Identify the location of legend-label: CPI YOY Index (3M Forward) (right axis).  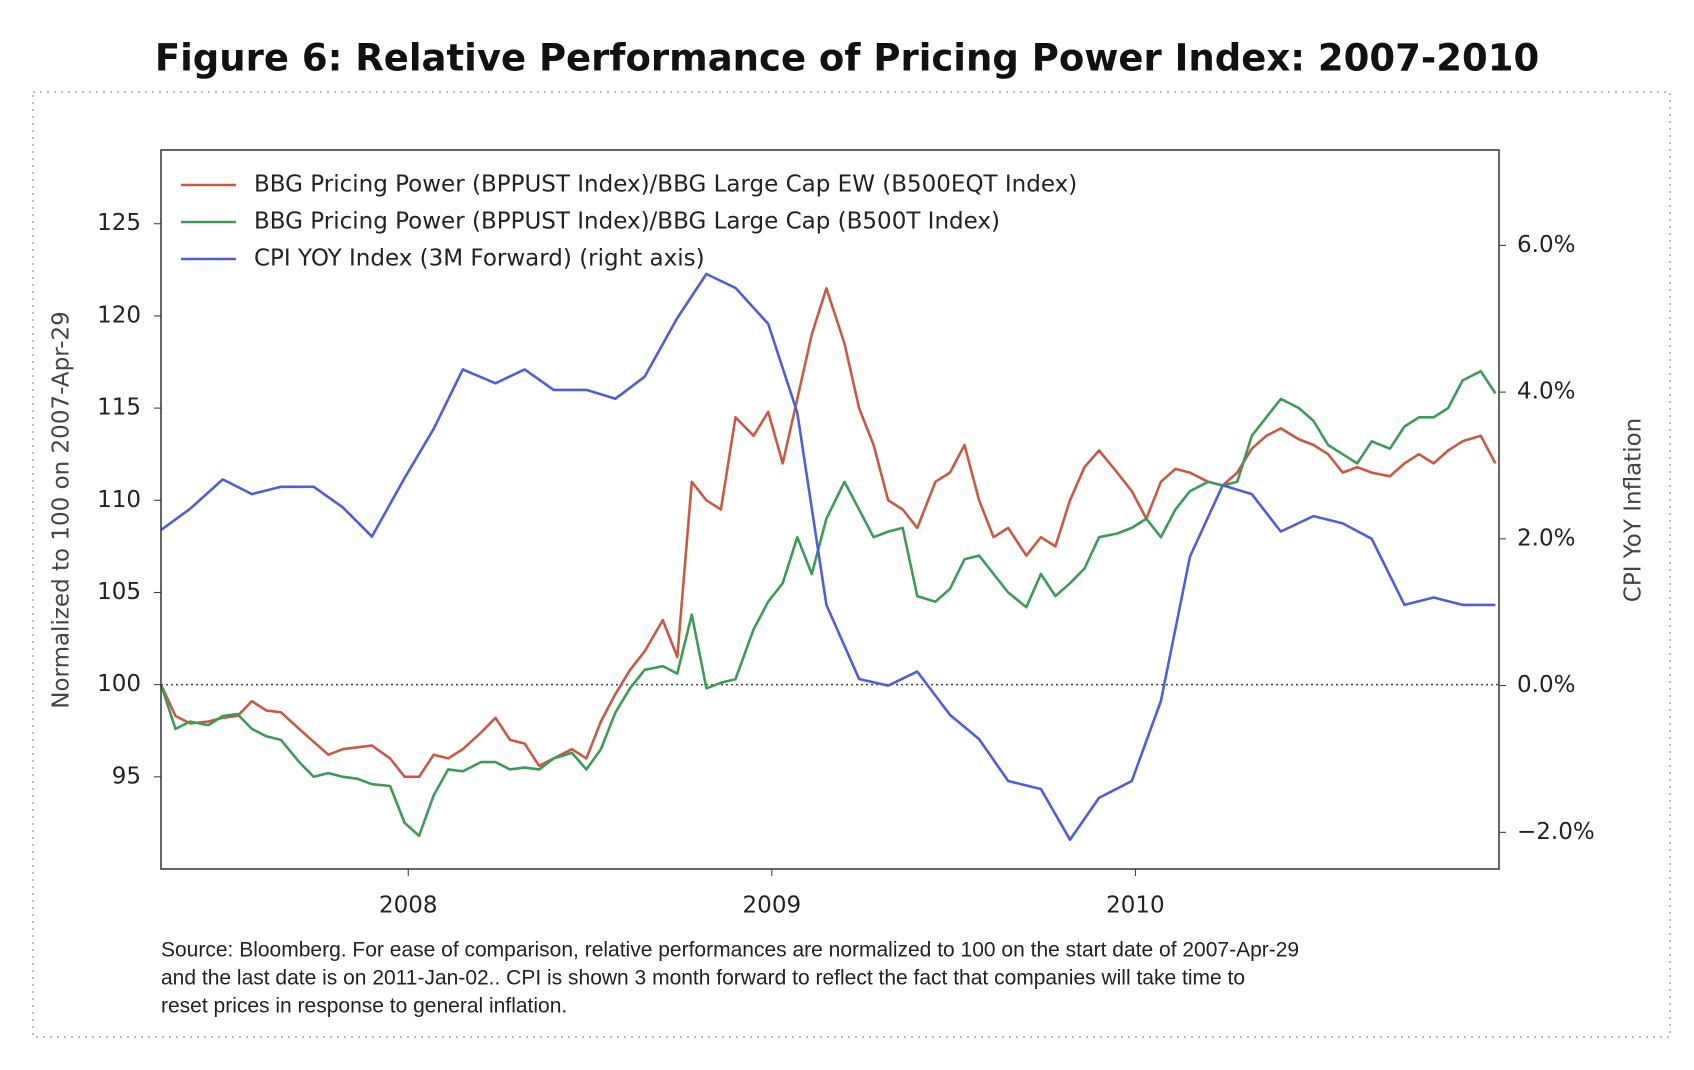
(479, 259).